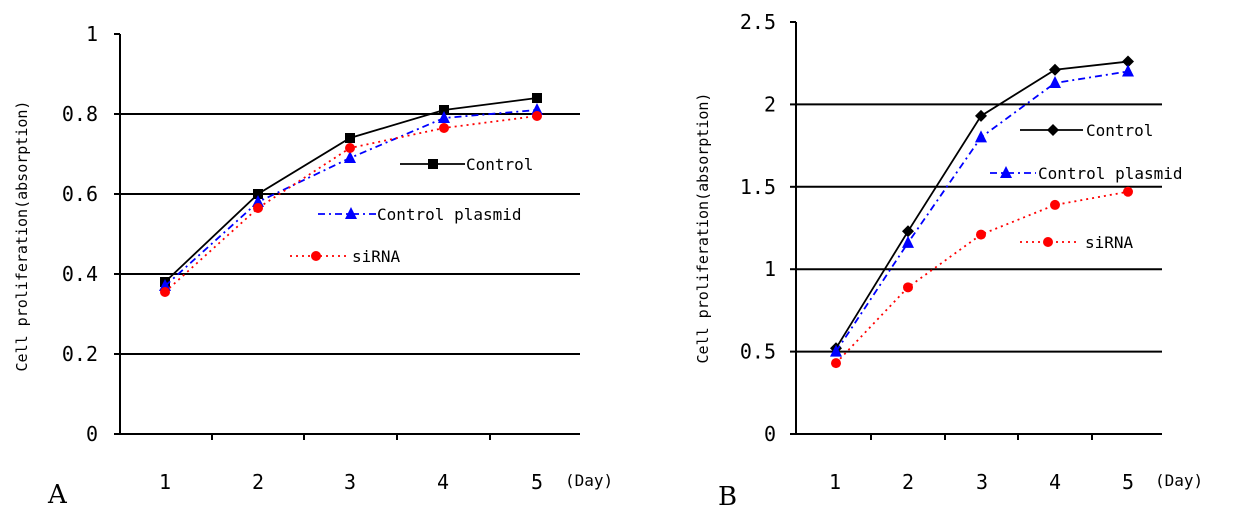 The height and width of the screenshot is (508, 1252). I want to click on y-tick-label: 0.8, so click(80, 114).